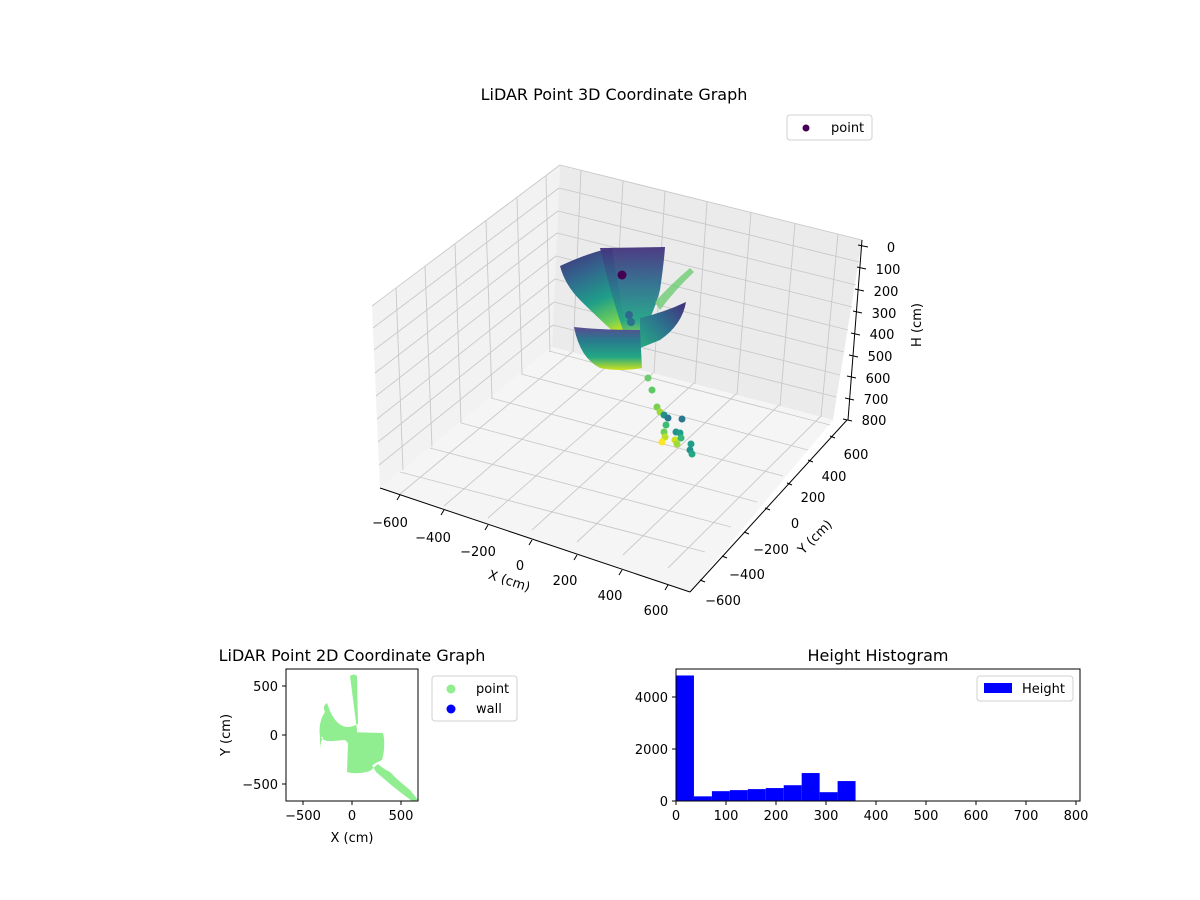 The width and height of the screenshot is (1200, 900). I want to click on legend-height-swatch-icon, so click(998, 688).